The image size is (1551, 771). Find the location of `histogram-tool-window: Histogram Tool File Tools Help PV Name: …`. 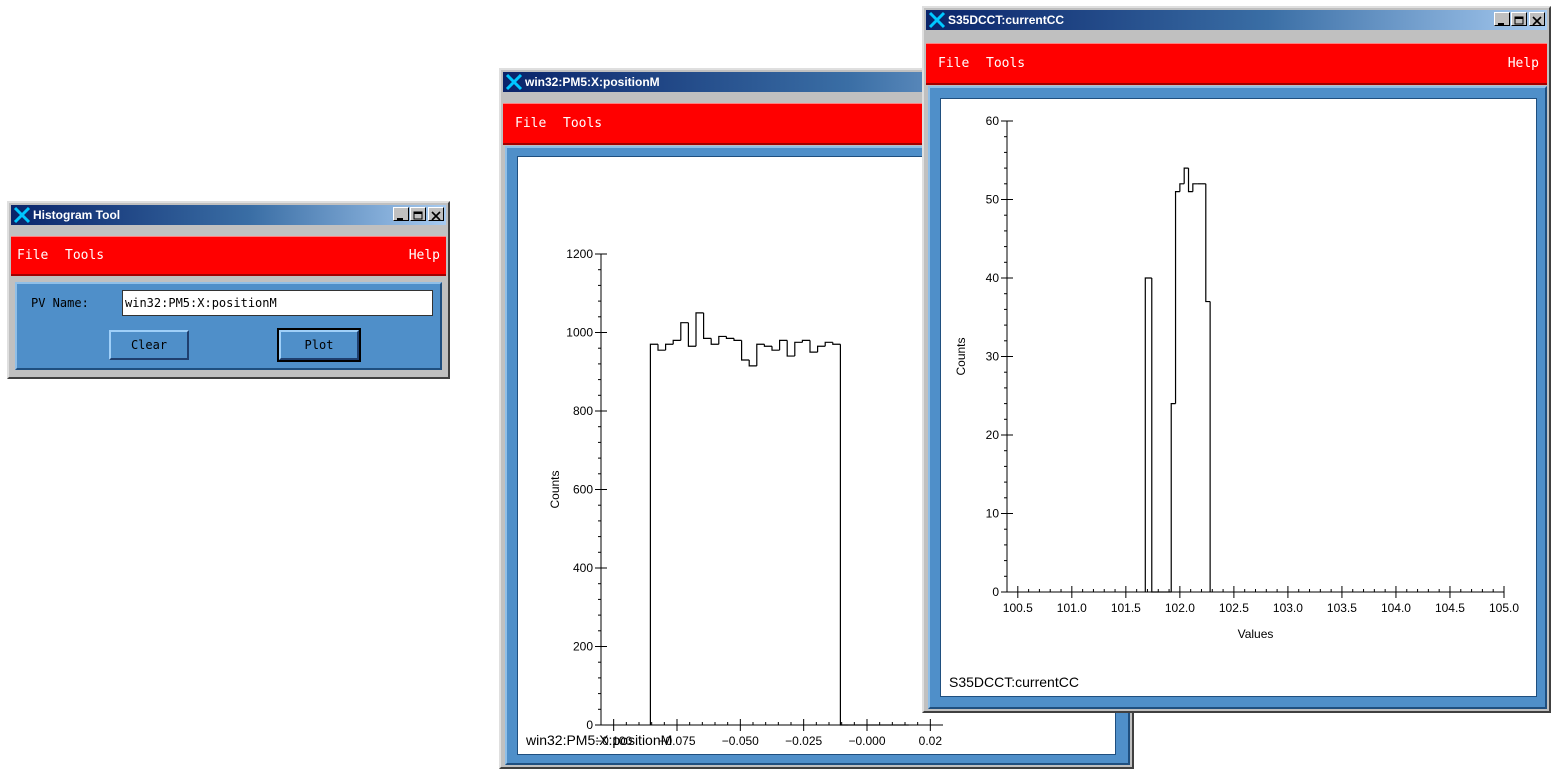

histogram-tool-window: Histogram Tool File Tools Help PV Name: … is located at coordinates (228, 290).